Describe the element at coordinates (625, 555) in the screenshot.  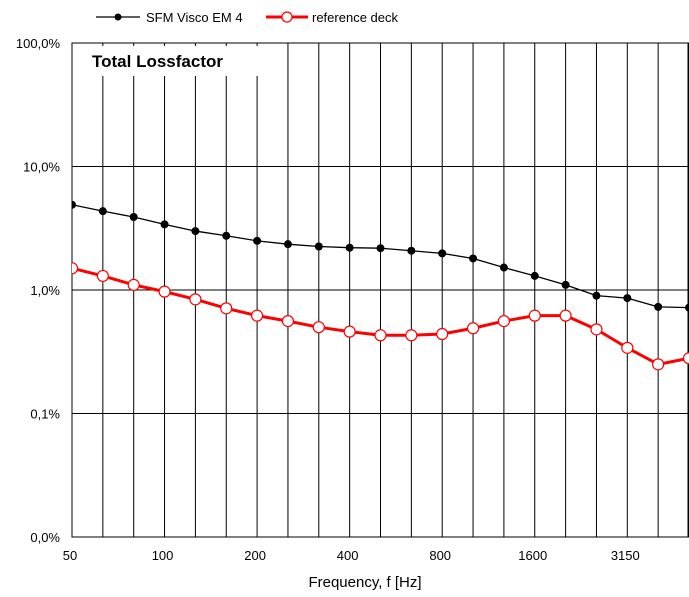
I see `x-tick-label: 3150` at that location.